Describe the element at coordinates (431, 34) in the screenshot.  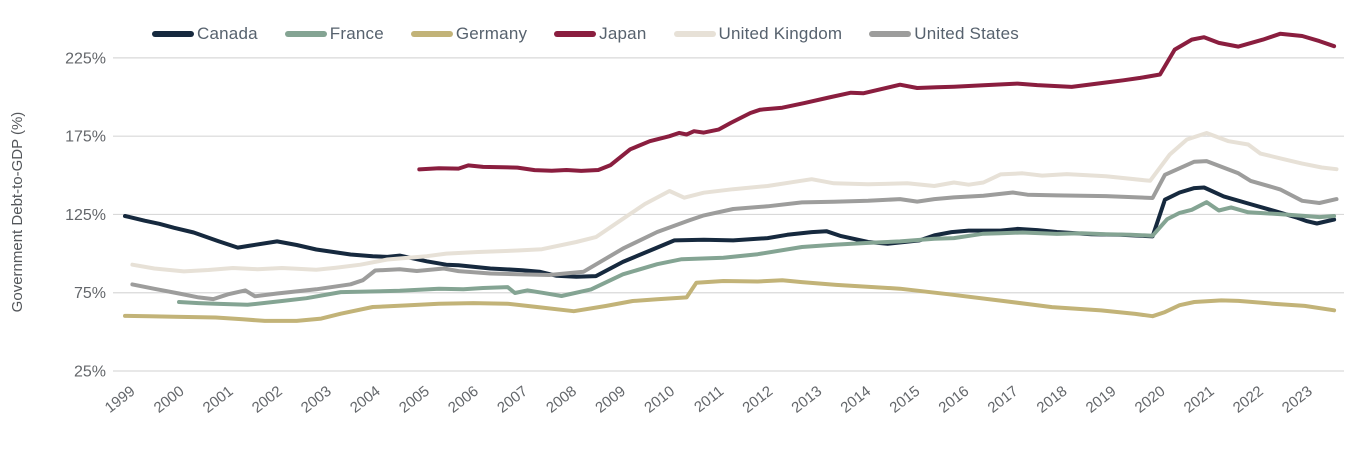
I see `germany-line-swatch-icon` at that location.